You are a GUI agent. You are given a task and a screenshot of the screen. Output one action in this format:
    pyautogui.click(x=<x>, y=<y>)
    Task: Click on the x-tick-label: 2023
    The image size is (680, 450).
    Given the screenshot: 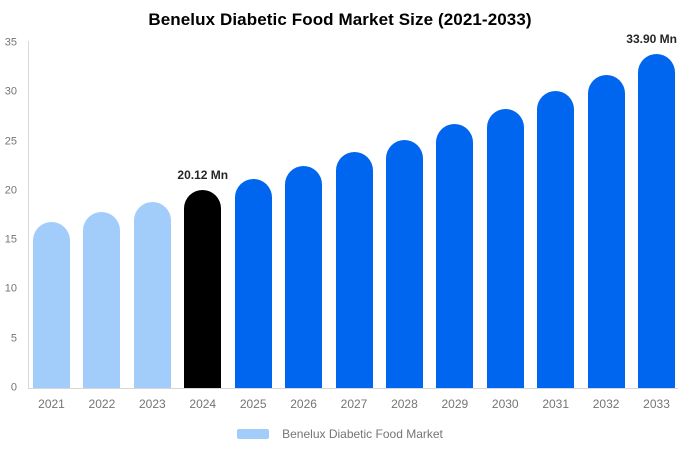 What is the action you would take?
    pyautogui.click(x=152, y=404)
    